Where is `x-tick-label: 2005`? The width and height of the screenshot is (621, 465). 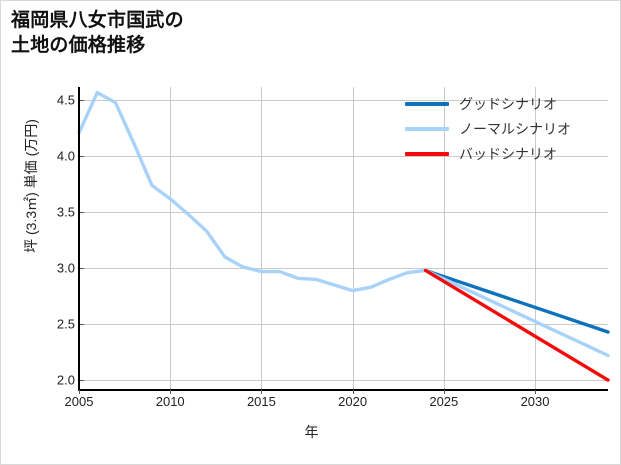
x-tick-label: 2005 is located at coordinates (79, 401).